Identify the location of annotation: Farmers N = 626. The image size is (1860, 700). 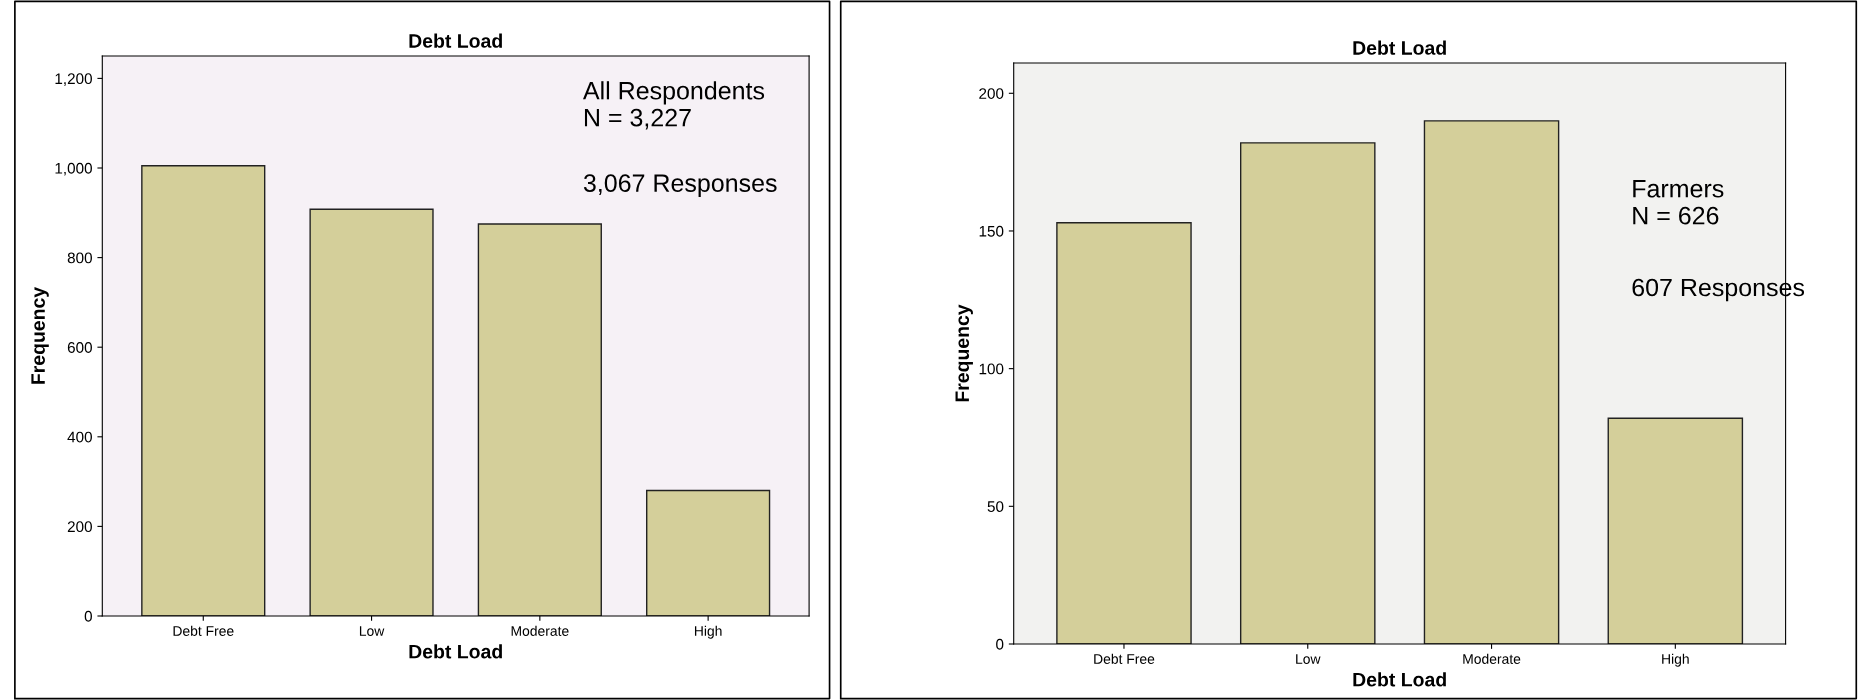
(1678, 202).